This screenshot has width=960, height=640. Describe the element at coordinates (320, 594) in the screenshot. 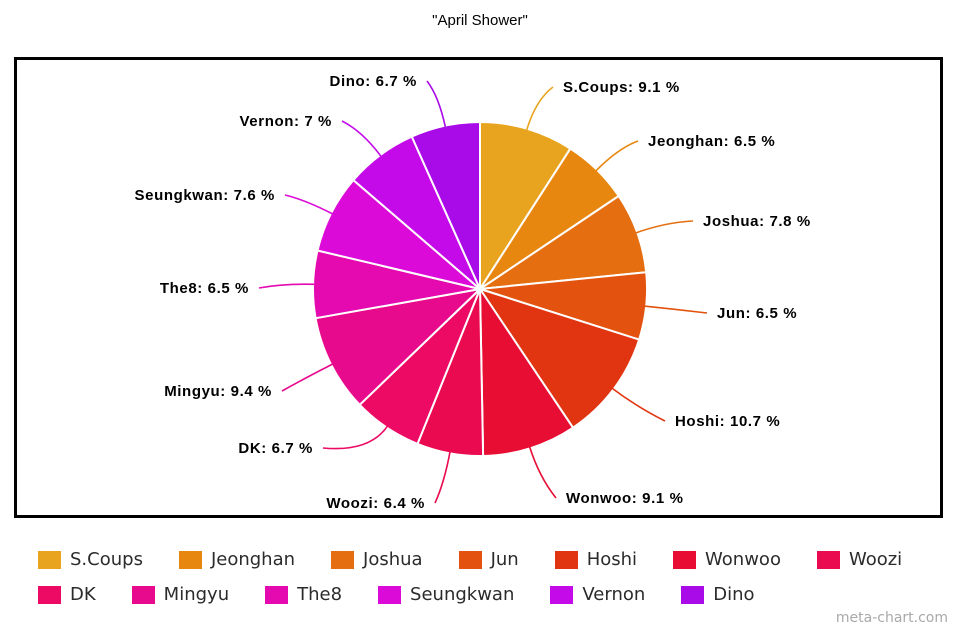

I see `legend-label: The8` at that location.